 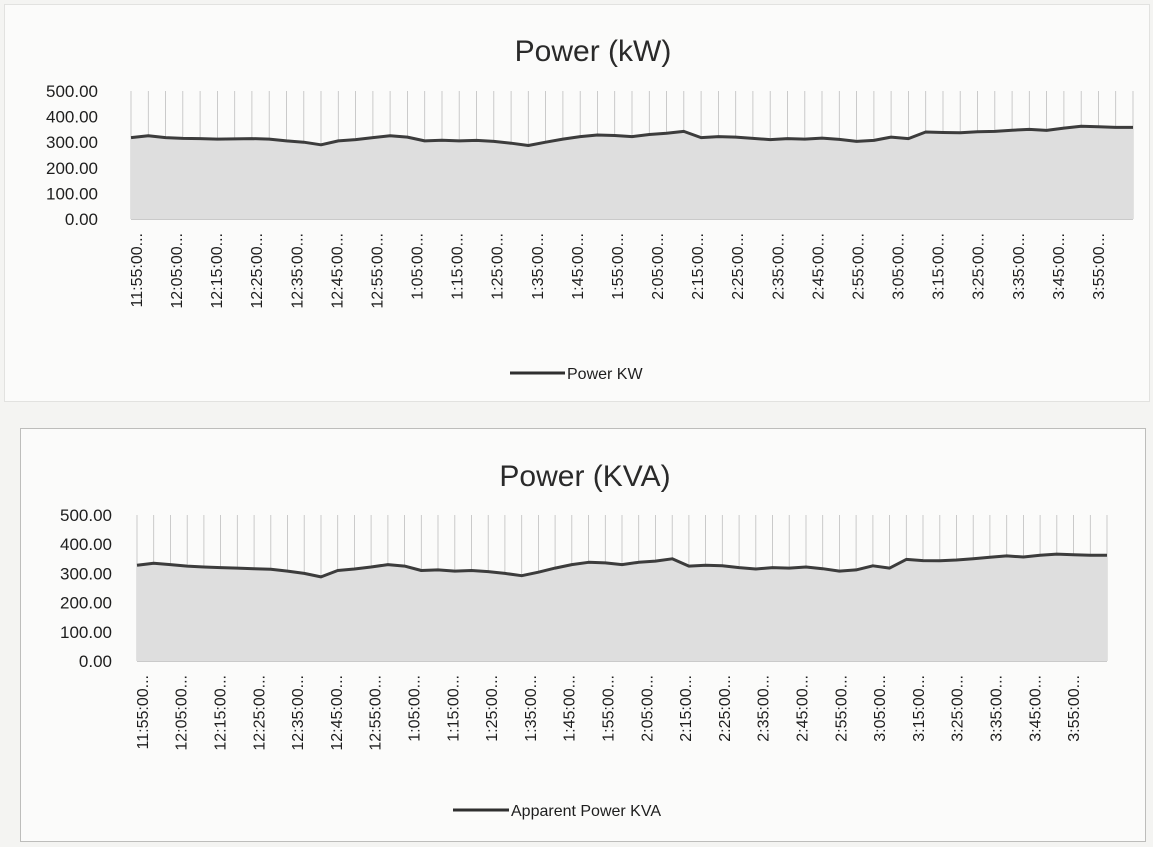 I want to click on chart-title: Power (KVA), so click(x=584, y=476).